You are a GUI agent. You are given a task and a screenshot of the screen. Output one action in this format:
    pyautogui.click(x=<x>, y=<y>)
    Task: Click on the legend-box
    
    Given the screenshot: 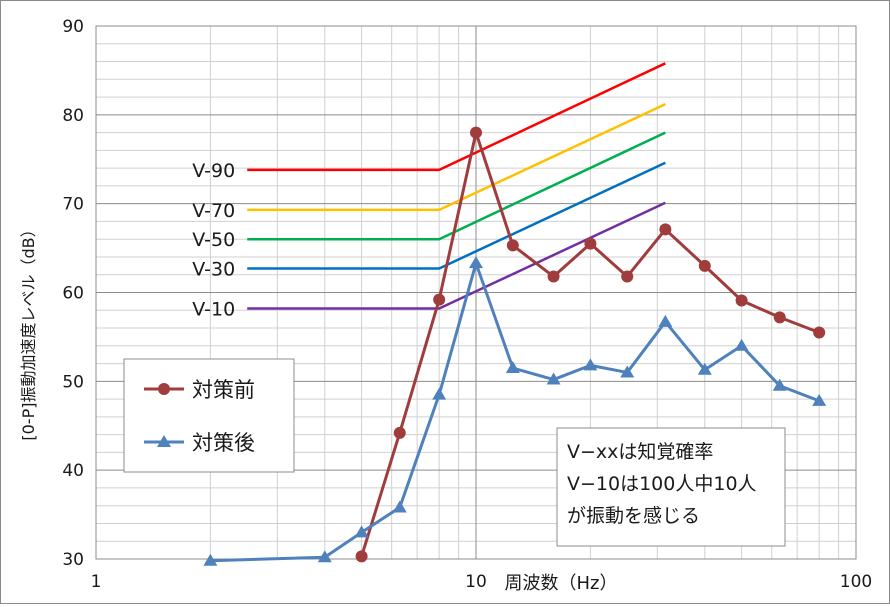 What is the action you would take?
    pyautogui.click(x=209, y=415)
    